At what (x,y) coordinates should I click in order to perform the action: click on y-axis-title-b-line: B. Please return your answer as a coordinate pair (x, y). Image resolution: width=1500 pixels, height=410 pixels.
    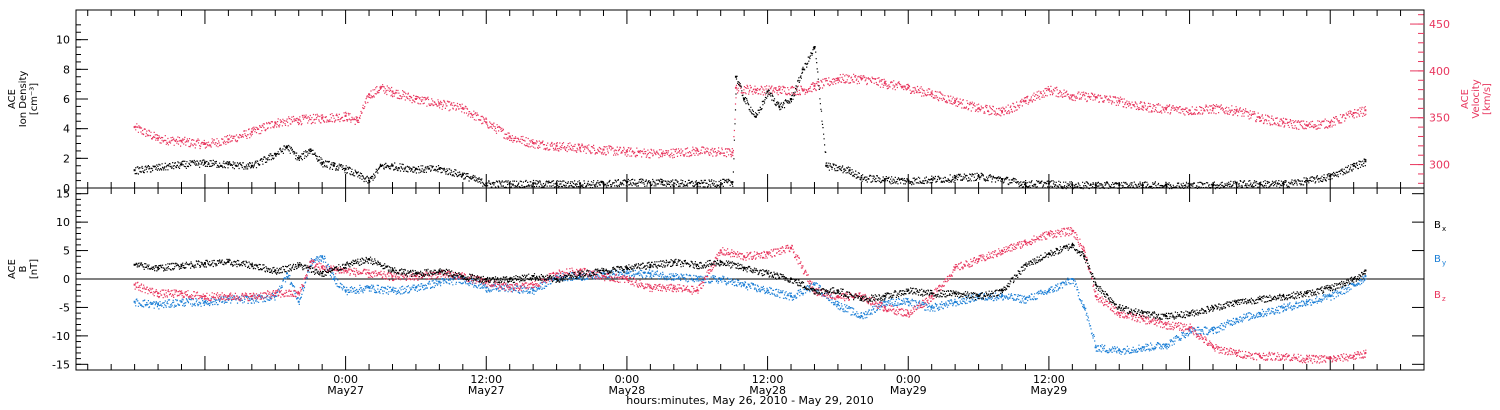
    Looking at the image, I should click on (23, 268).